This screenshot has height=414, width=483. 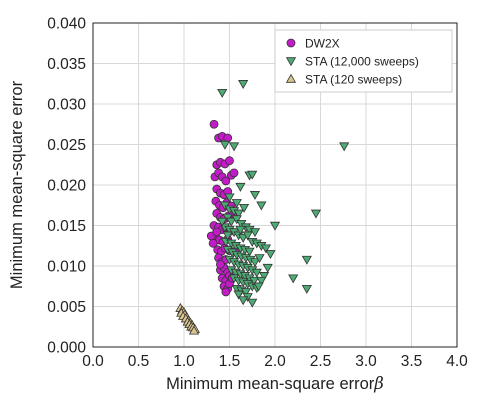 I want to click on legend: DW2X STA (12,000 sweeps) STA (120 sweeps), so click(x=363, y=61).